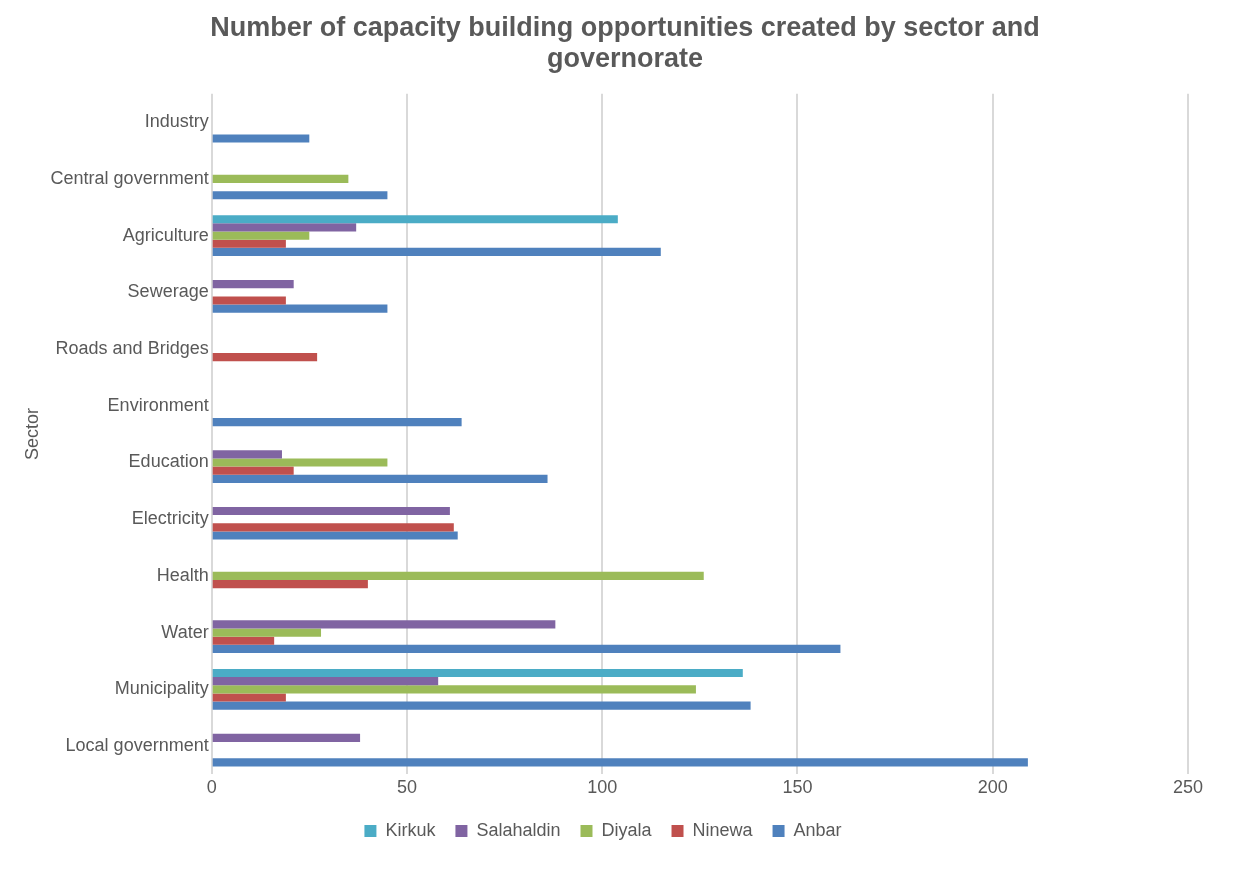 This screenshot has height=892, width=1250. I want to click on x-tick-label: 250, so click(1188, 787).